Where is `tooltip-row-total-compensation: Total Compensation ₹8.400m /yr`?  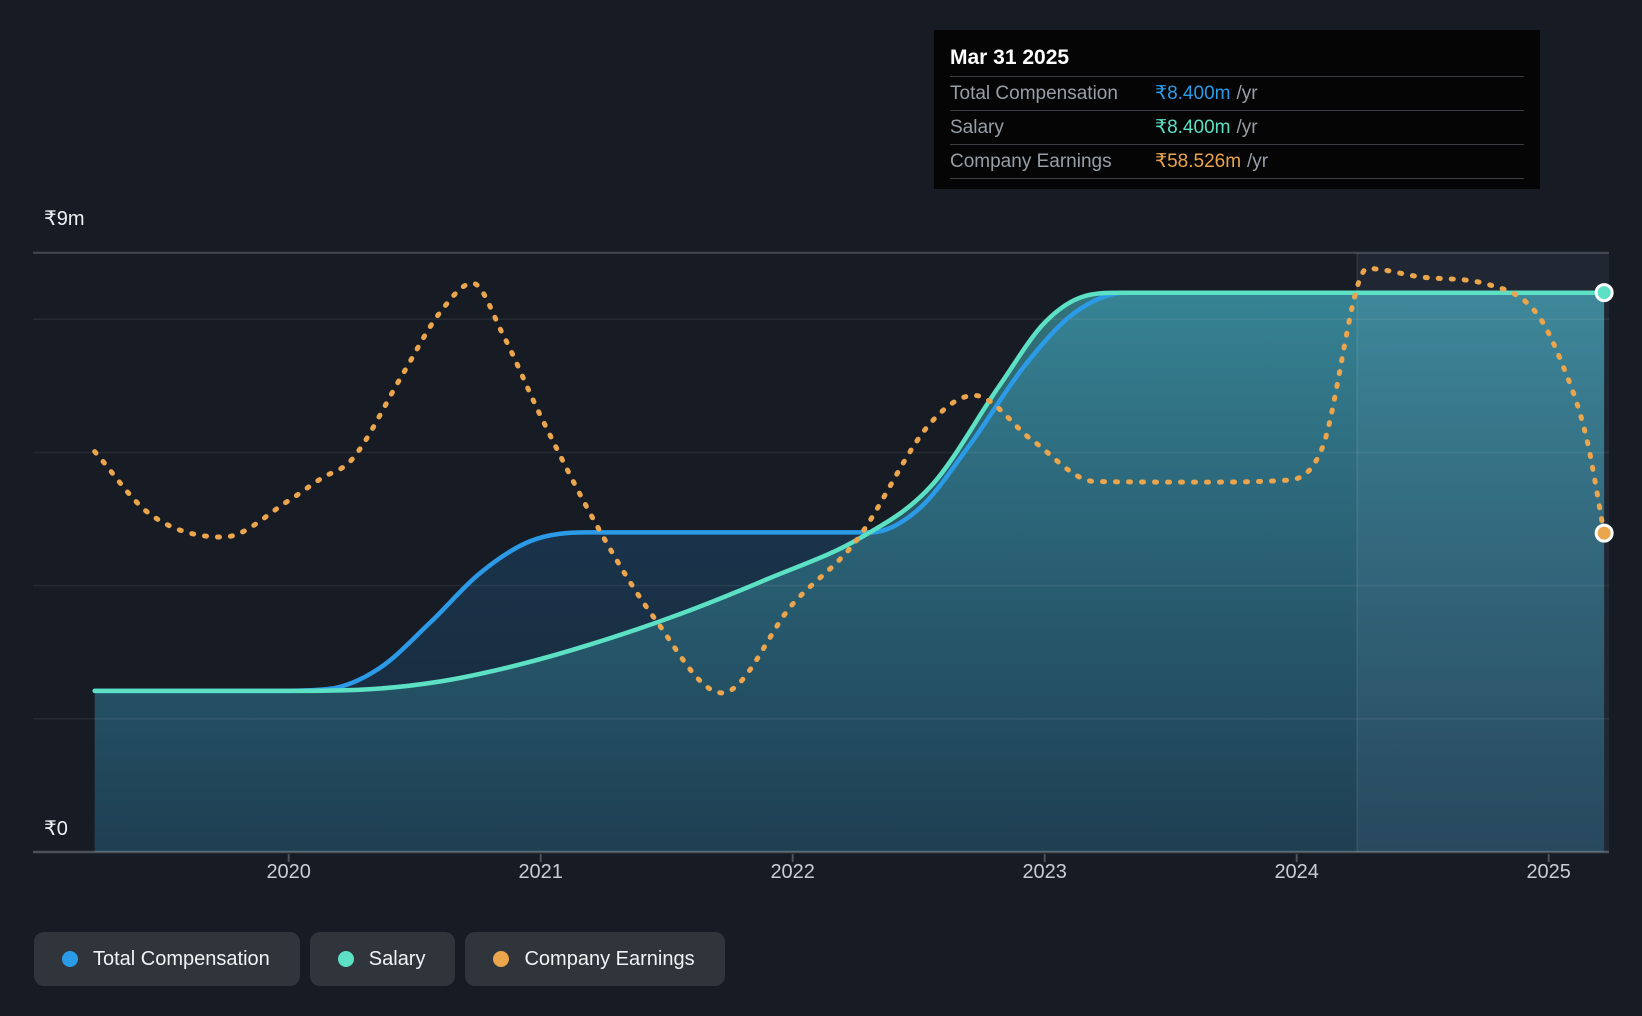
tooltip-row-total-compensation: Total Compensation ₹8.400m /yr is located at coordinates (1237, 94).